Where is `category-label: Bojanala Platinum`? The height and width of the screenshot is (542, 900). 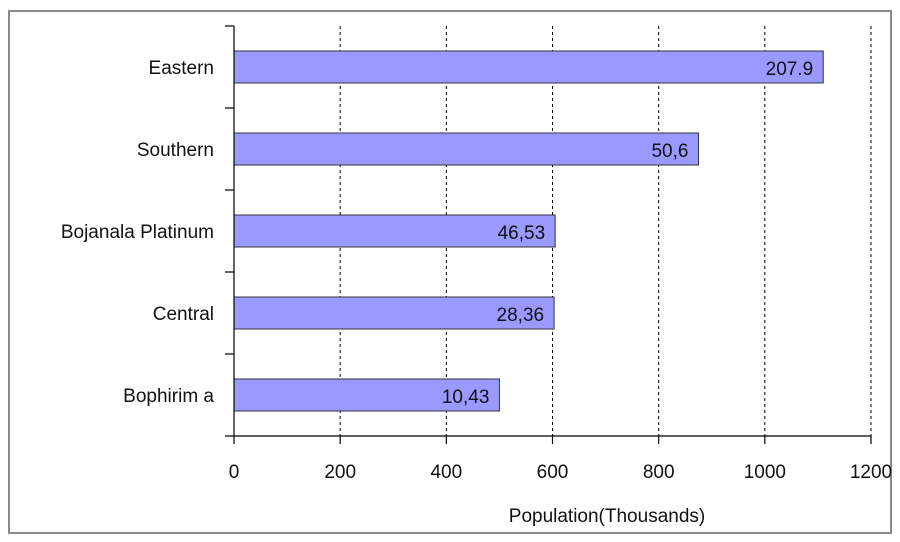
category-label: Bojanala Platinum is located at coordinates (137, 232).